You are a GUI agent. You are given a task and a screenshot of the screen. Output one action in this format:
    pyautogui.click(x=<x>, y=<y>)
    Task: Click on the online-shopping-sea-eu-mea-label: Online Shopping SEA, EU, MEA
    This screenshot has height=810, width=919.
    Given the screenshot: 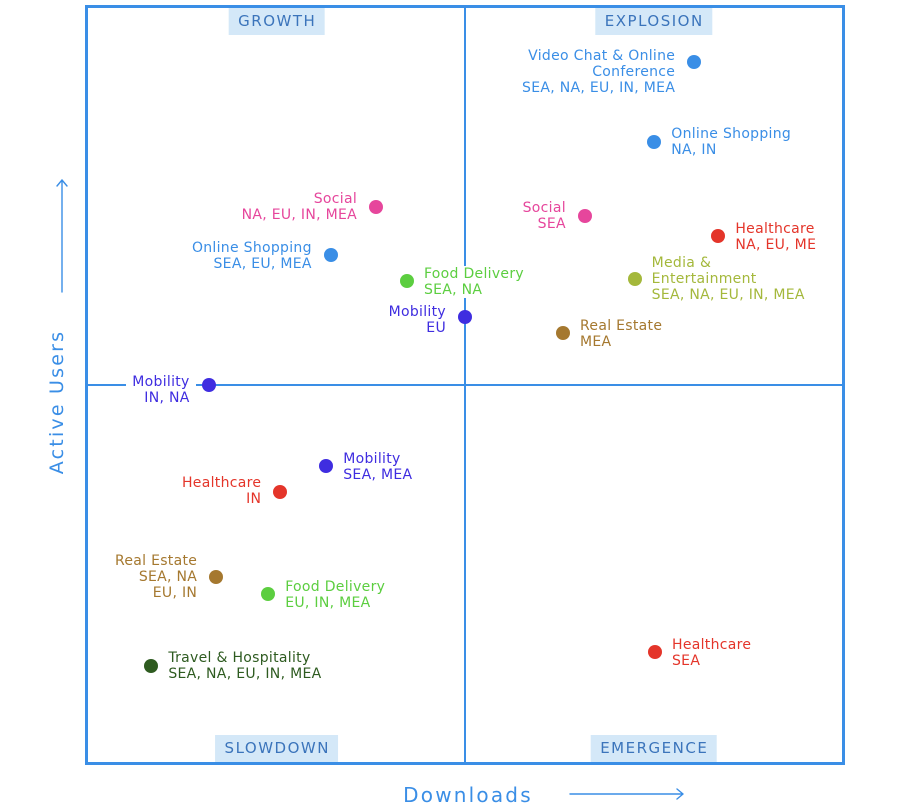 What is the action you would take?
    pyautogui.click(x=251, y=256)
    